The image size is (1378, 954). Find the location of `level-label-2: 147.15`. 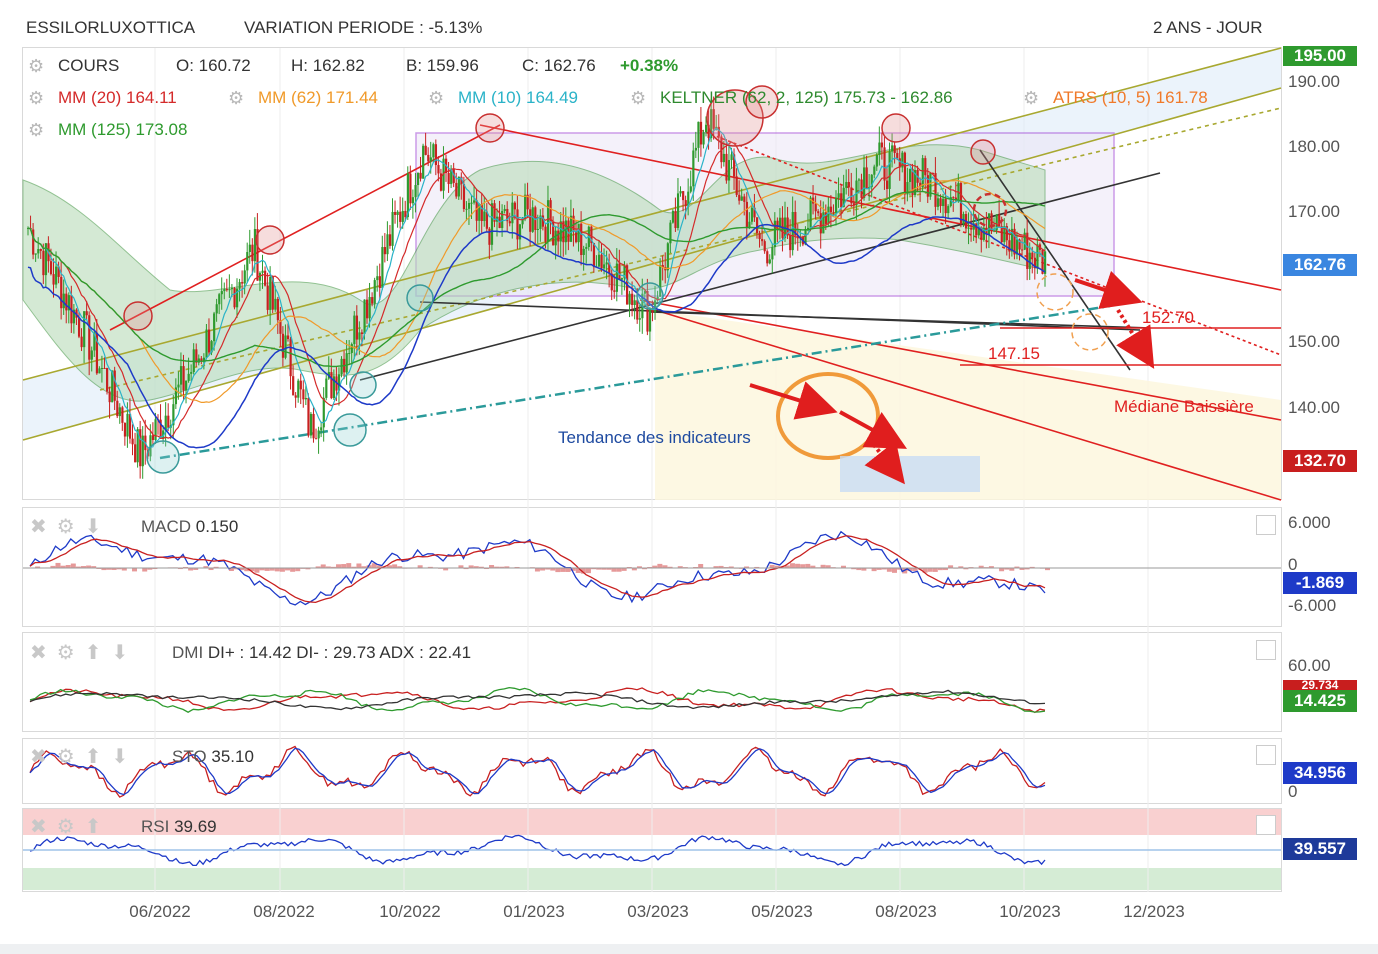

level-label-2: 147.15 is located at coordinates (1014, 353).